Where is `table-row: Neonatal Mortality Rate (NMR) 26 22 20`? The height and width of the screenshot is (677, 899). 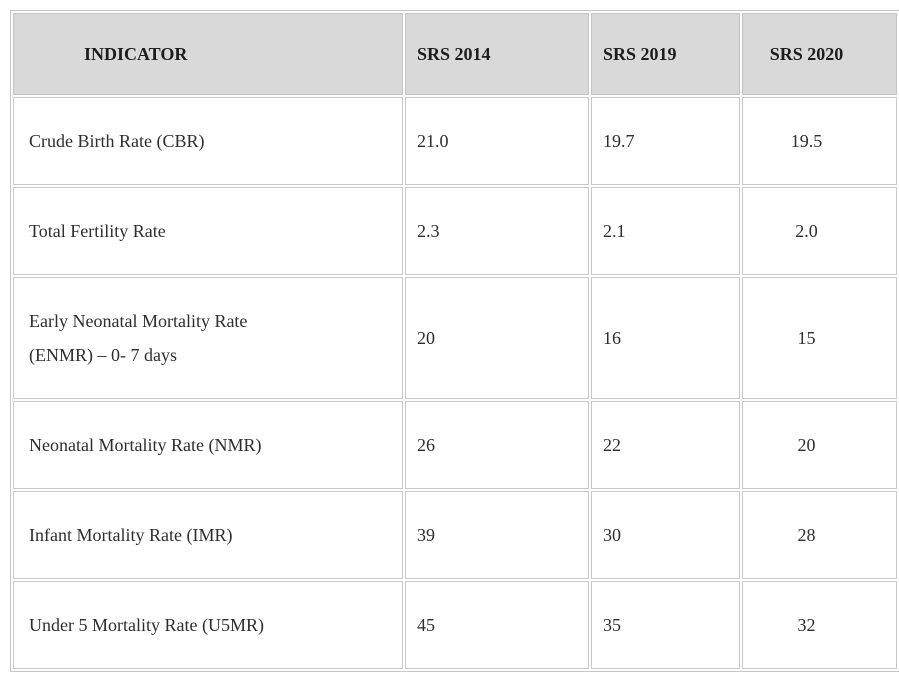 table-row: Neonatal Mortality Rate (NMR) 26 22 20 is located at coordinates (455, 445).